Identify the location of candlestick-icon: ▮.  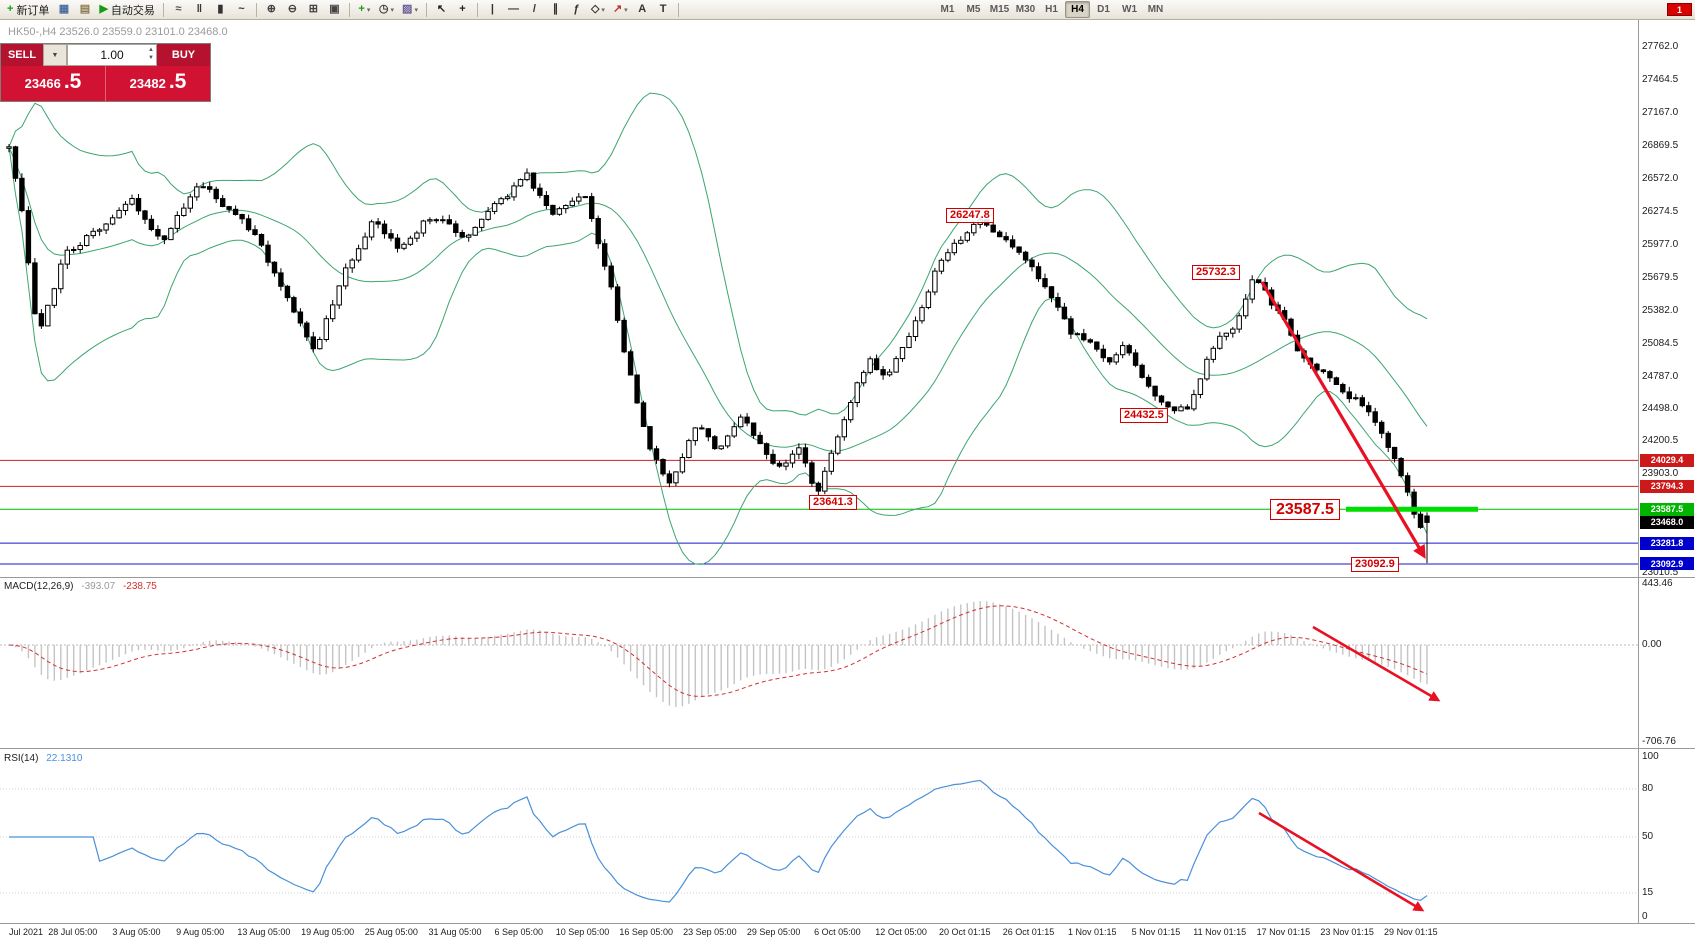
(220, 9).